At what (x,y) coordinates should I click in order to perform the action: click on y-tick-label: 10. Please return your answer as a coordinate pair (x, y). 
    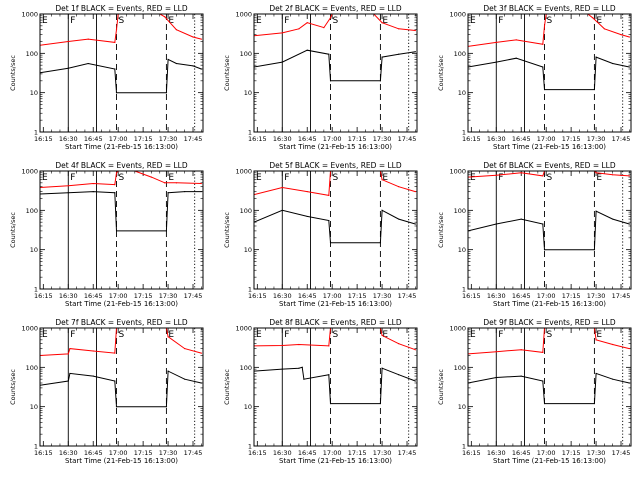
    Looking at the image, I should click on (462, 407).